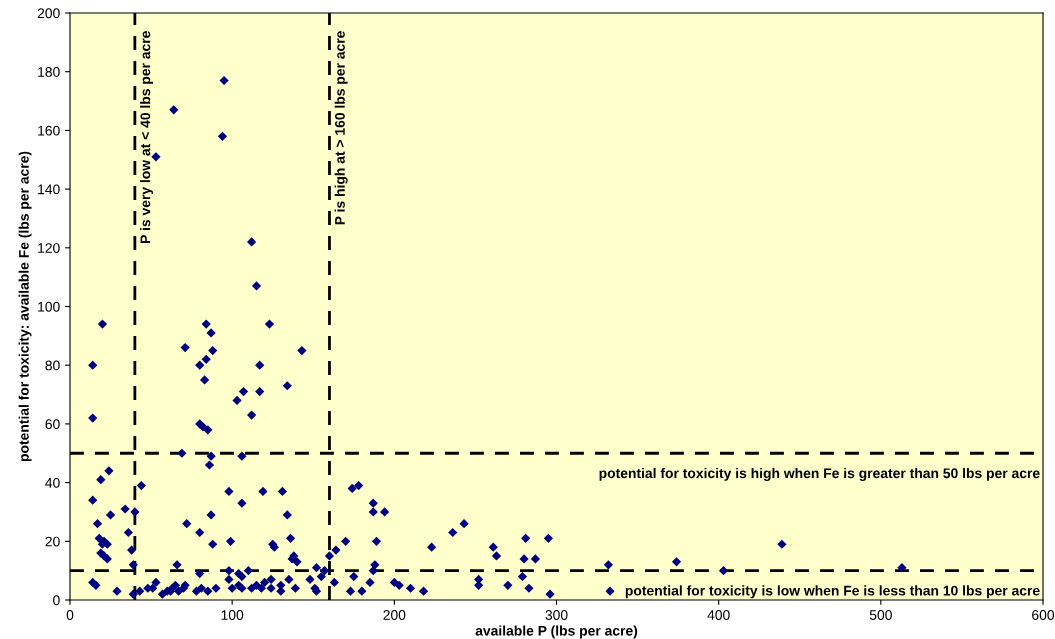 The image size is (1055, 639). Describe the element at coordinates (718, 615) in the screenshot. I see `x-tick-label: 400` at that location.